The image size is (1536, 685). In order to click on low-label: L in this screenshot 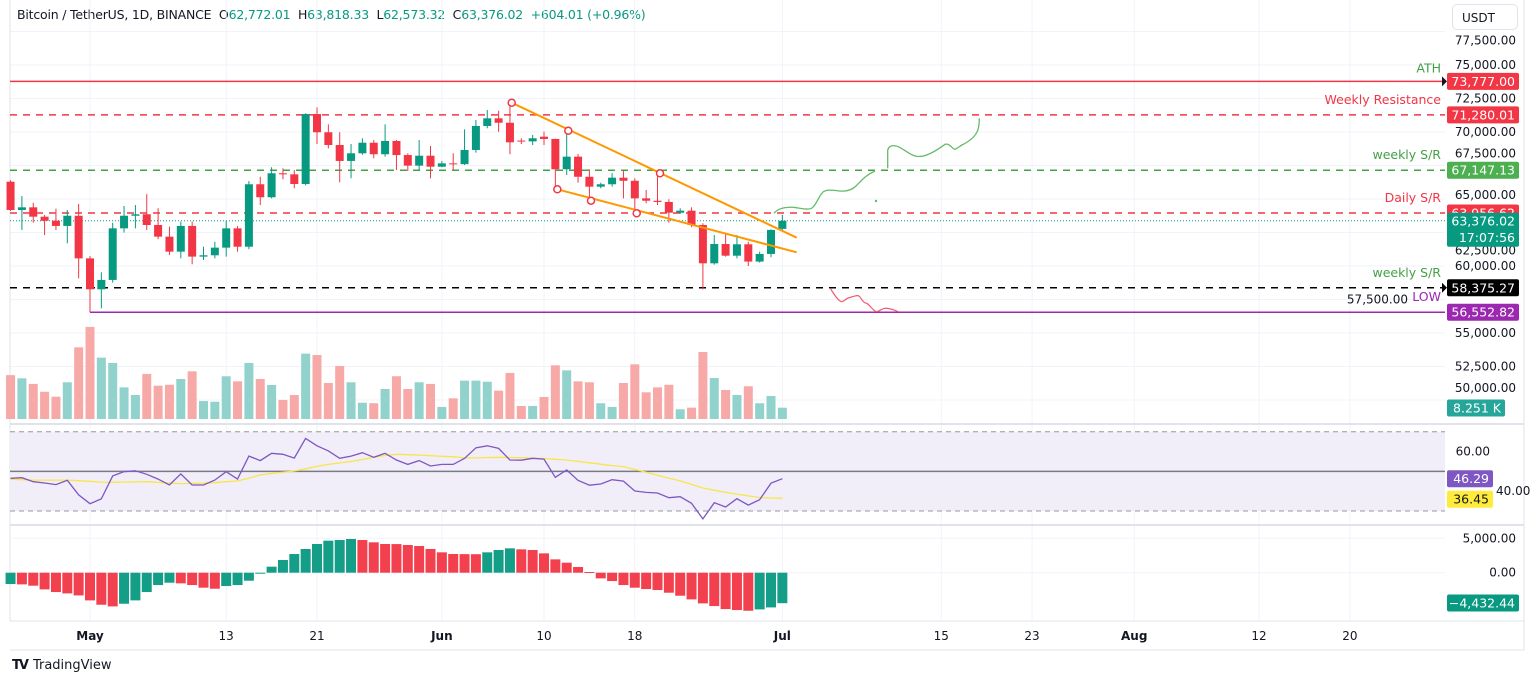, I will do `click(380, 14)`.